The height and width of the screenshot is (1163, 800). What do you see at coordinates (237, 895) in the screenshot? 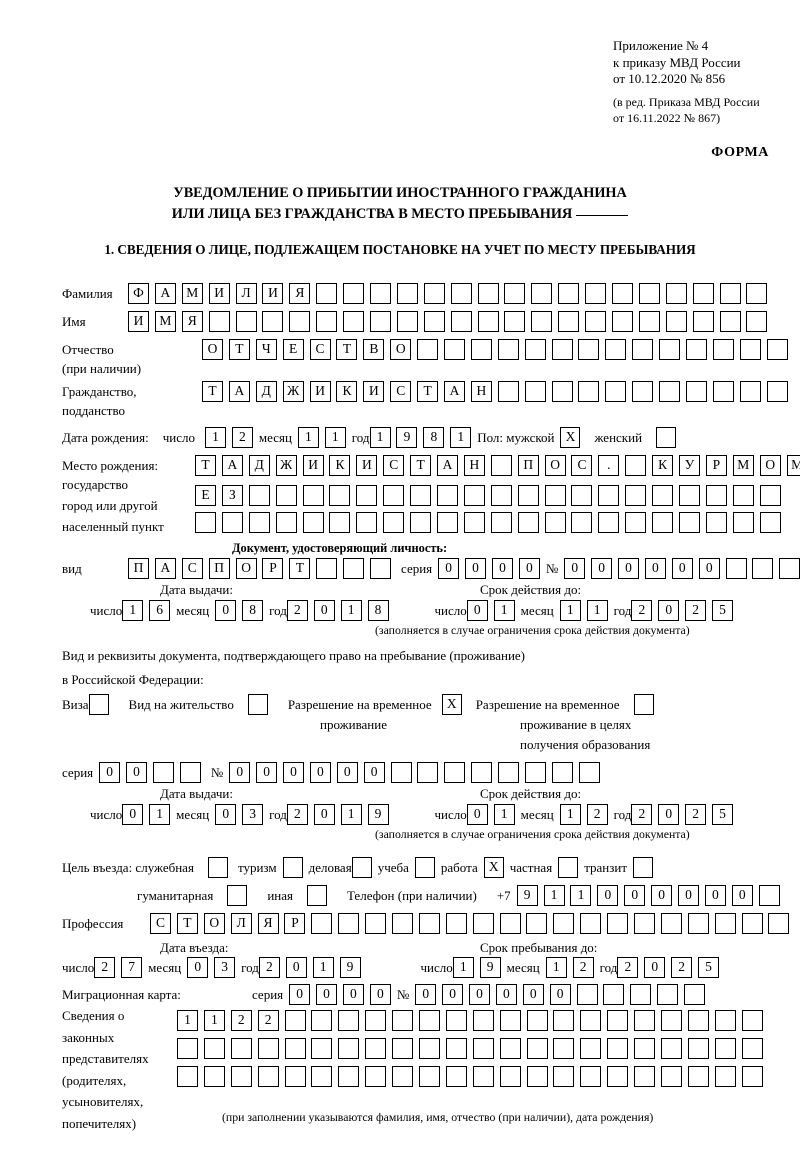
I see `checkbox-purpose-humanitarian` at bounding box center [237, 895].